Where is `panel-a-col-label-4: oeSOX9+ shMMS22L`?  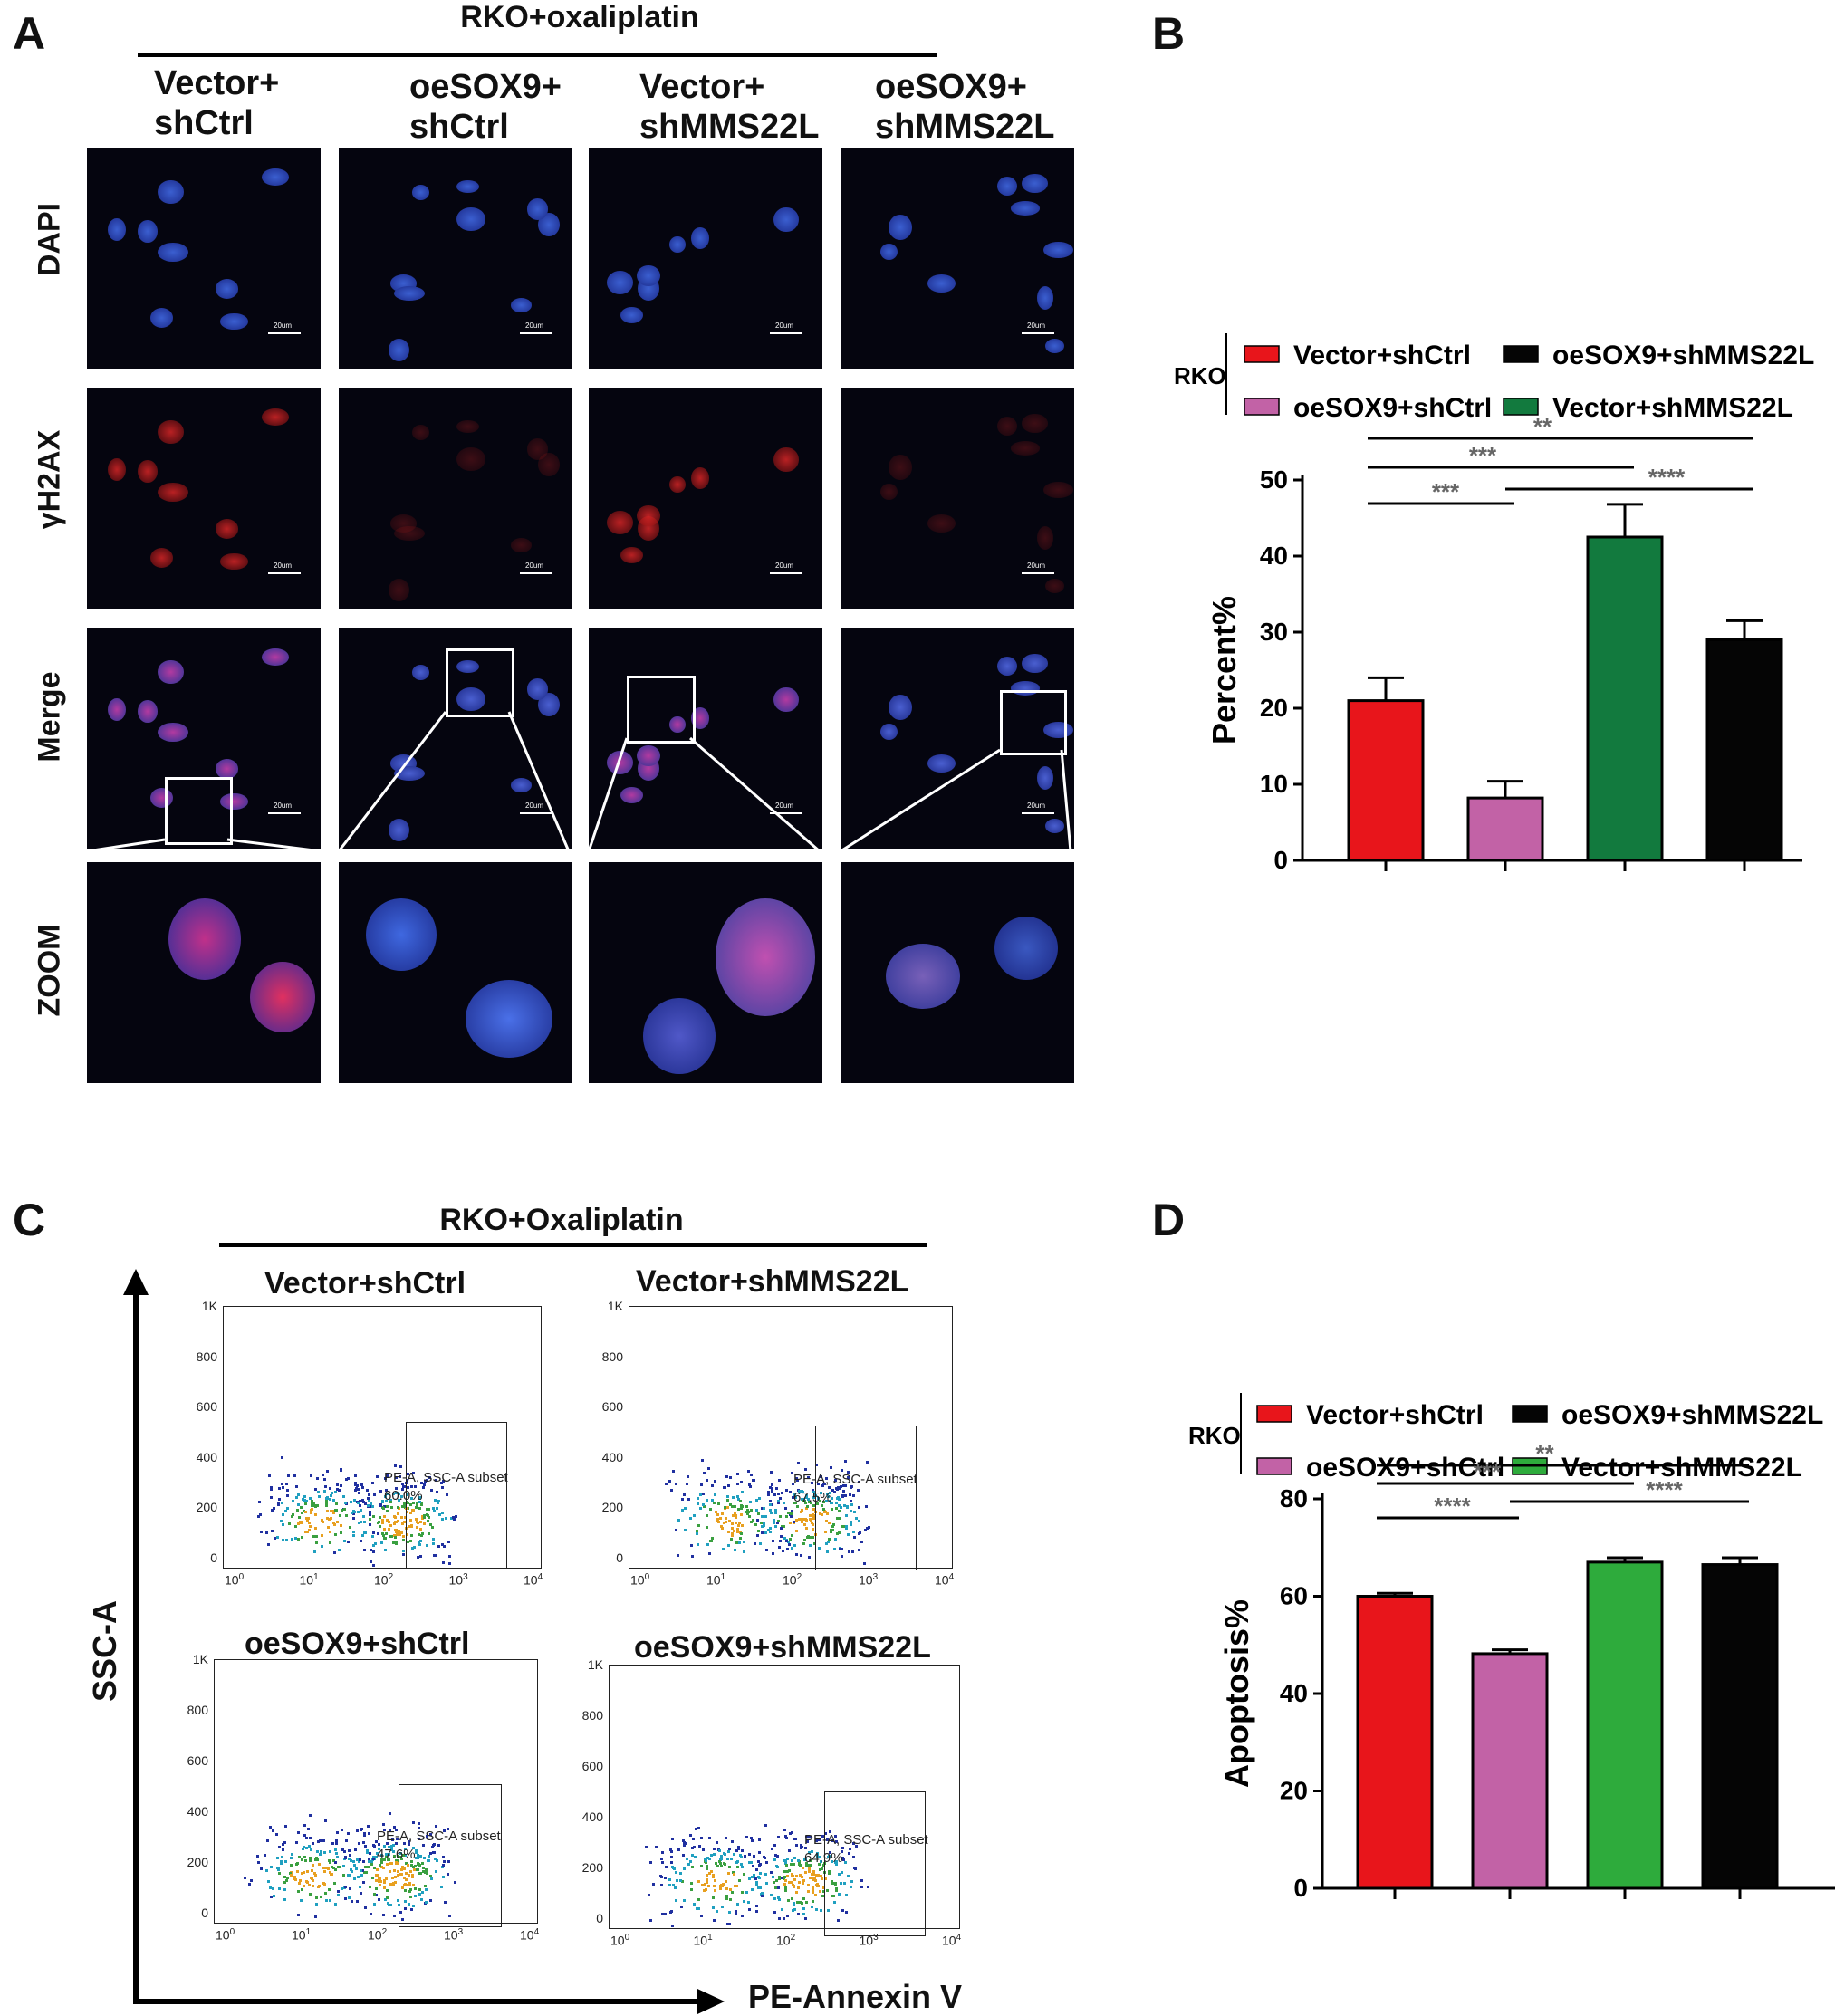
panel-a-col-label-4: oeSOX9+ shMMS22L is located at coordinates (965, 107).